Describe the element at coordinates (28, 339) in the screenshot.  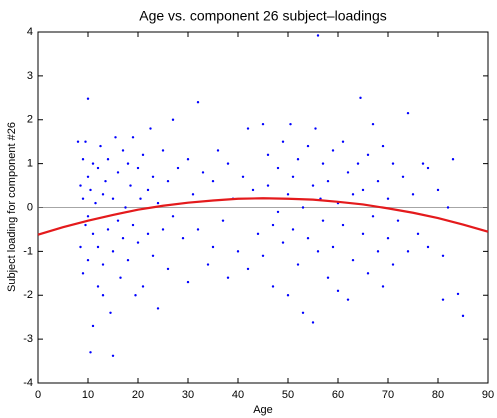
I see `y-tick-label: -3` at that location.